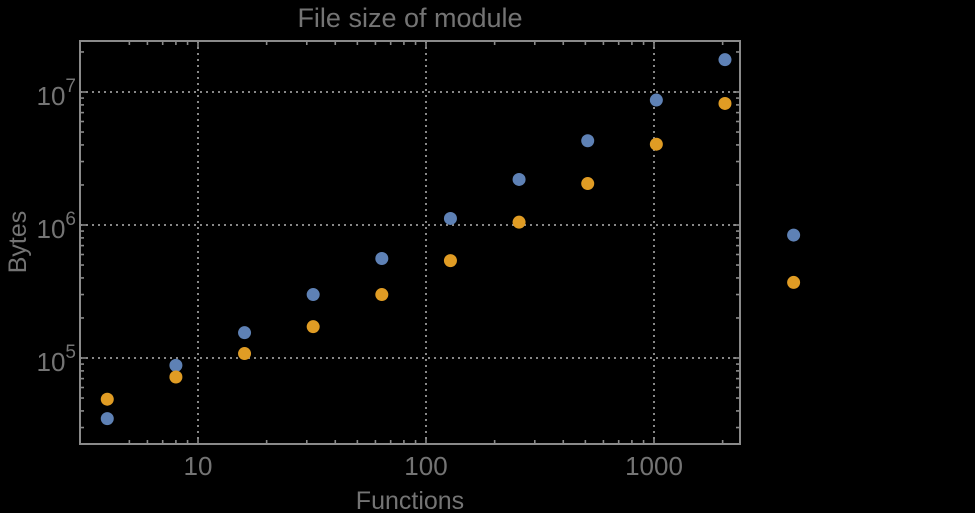 The width and height of the screenshot is (975, 513). I want to click on x-tick-label: 10, so click(198, 466).